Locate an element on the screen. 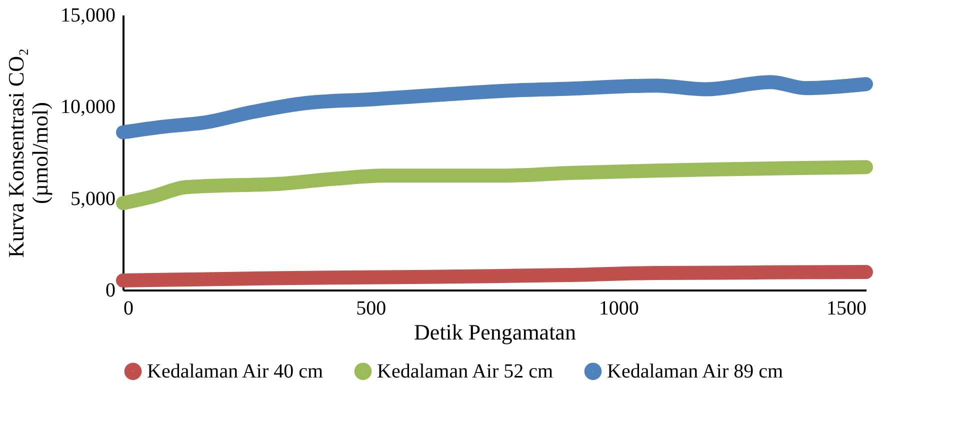  x-tick-label: 1500 is located at coordinates (846, 309).